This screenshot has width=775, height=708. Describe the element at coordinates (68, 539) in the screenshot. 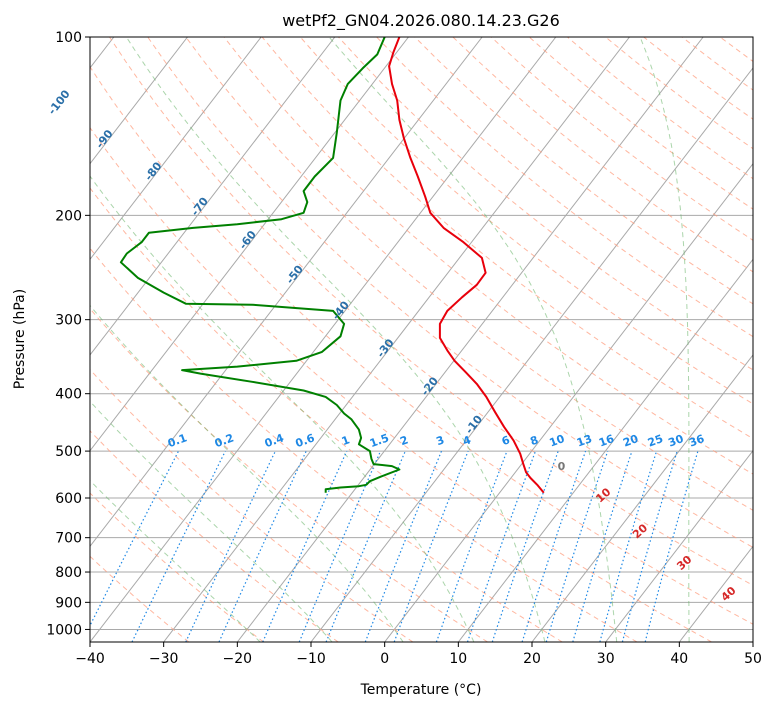

I see `y-tick-label: 700` at that location.